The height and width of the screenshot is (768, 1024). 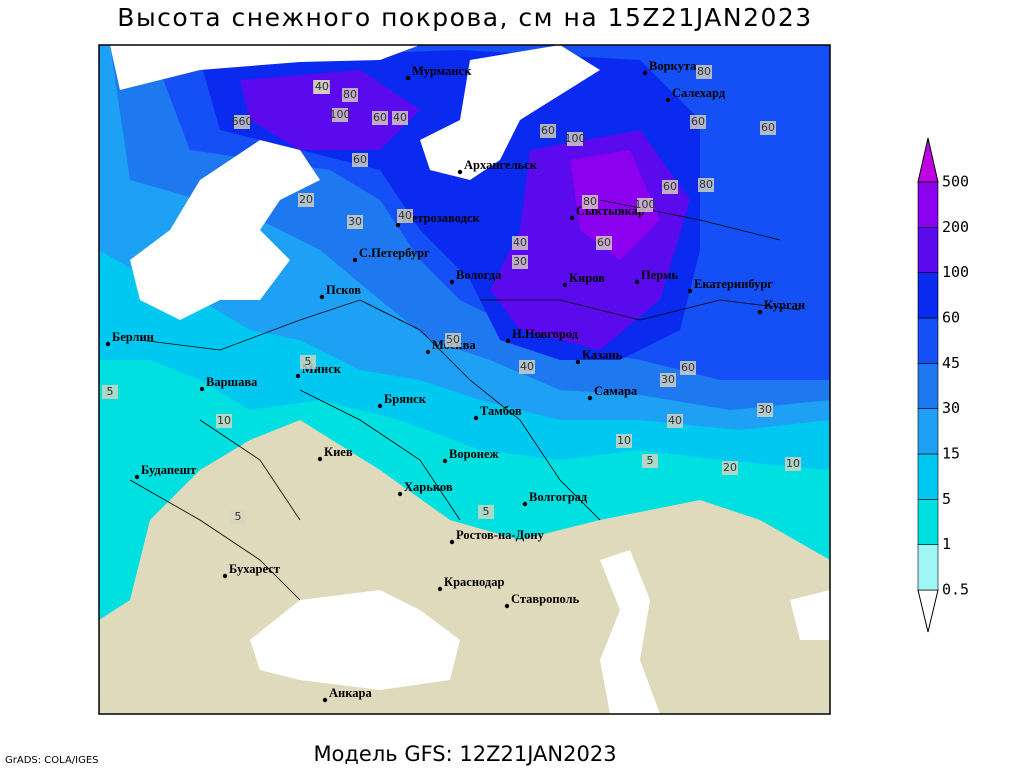 What do you see at coordinates (545, 599) in the screenshot?
I see `city-label: Ставрополь` at bounding box center [545, 599].